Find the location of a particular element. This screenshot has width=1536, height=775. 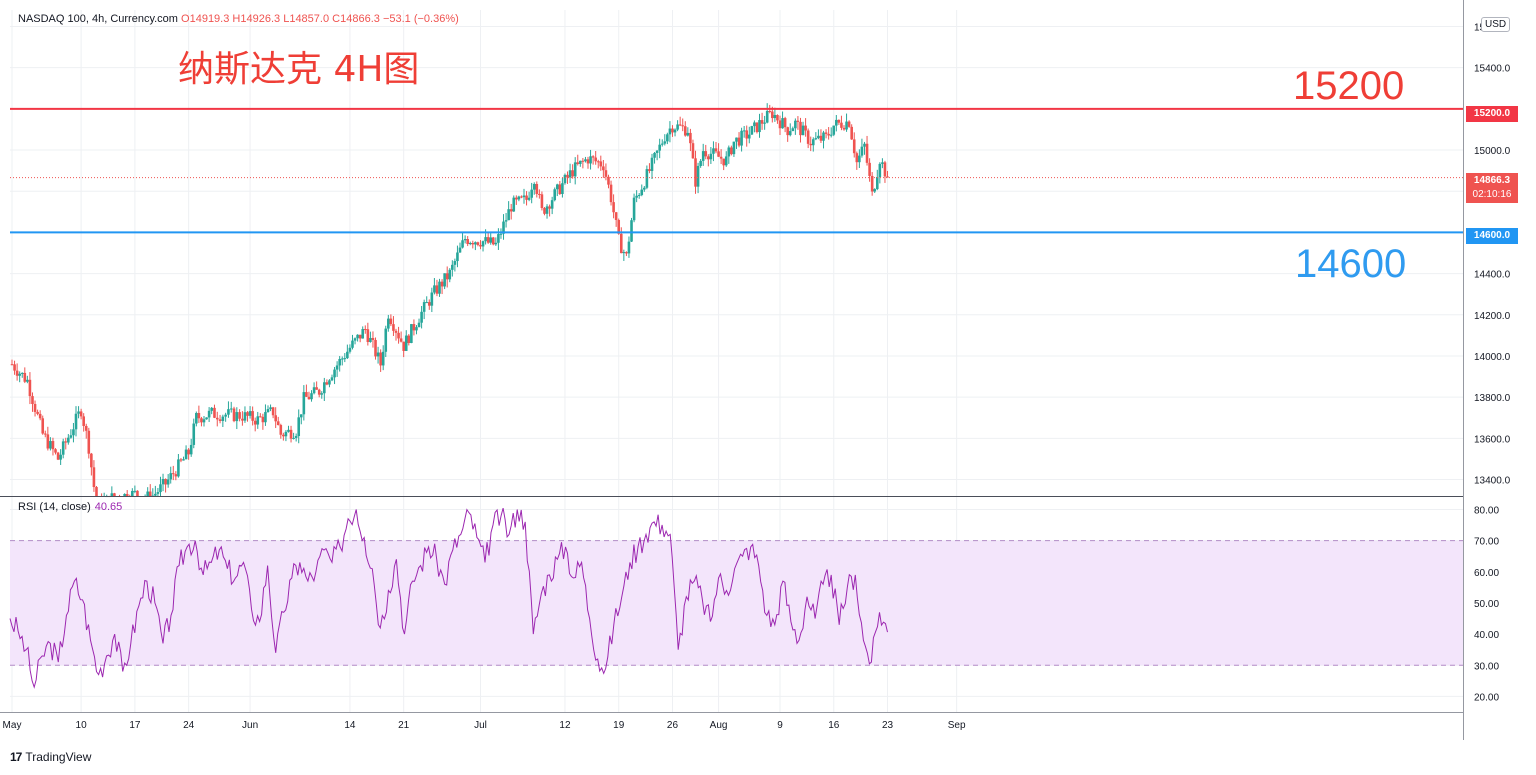

tradingview-branding: 17 TradingView is located at coordinates (50, 757).